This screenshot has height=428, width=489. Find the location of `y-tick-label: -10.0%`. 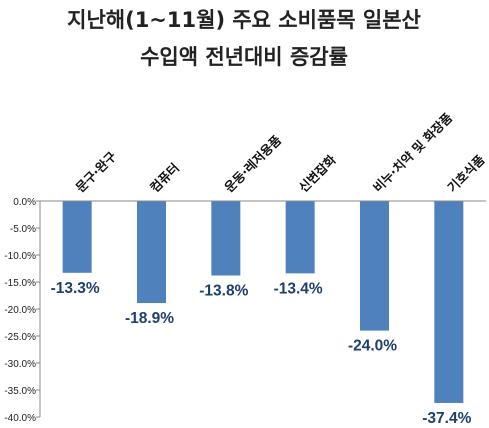

y-tick-label: -10.0% is located at coordinates (20, 256).